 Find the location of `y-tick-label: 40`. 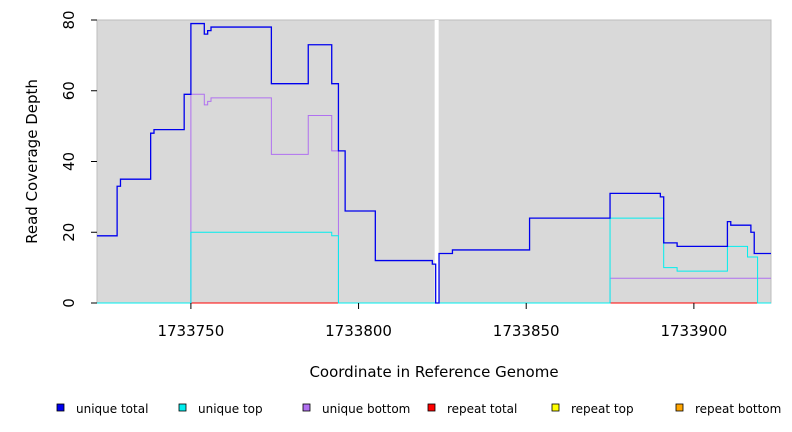

y-tick-label: 40 is located at coordinates (69, 161).